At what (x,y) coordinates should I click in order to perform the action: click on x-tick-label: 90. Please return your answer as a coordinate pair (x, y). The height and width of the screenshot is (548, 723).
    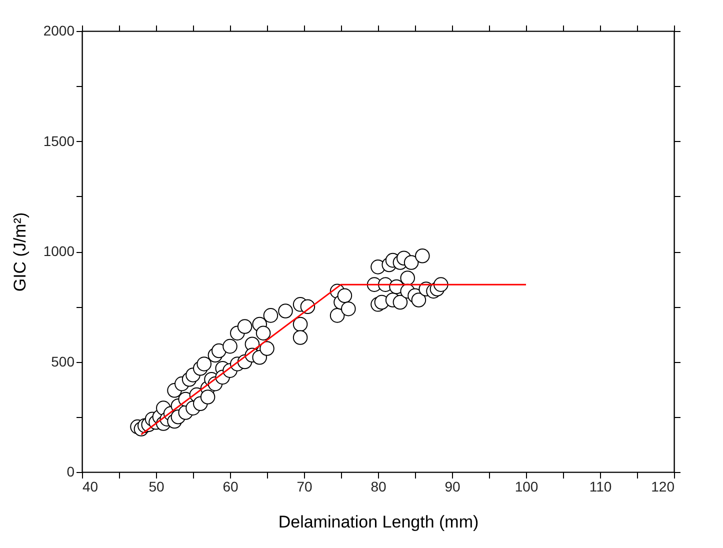
    Looking at the image, I should click on (452, 486).